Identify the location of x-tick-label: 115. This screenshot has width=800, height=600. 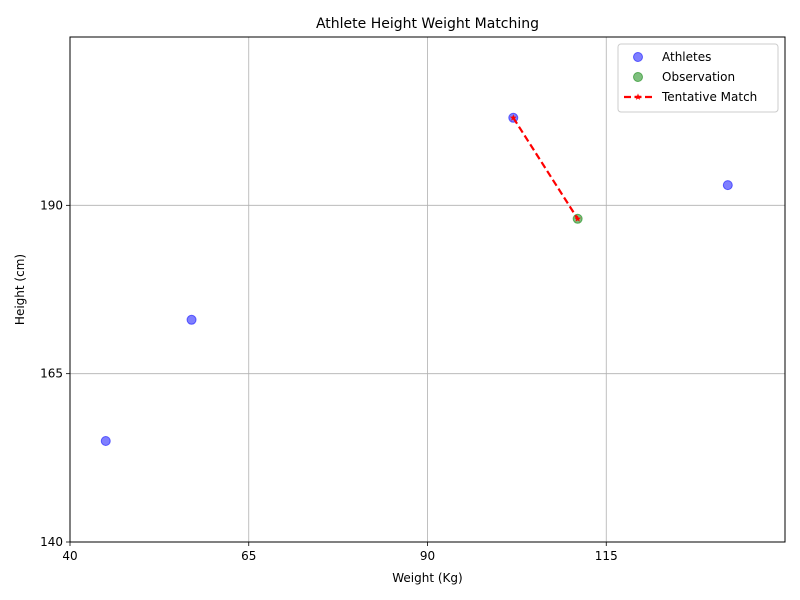
(606, 556).